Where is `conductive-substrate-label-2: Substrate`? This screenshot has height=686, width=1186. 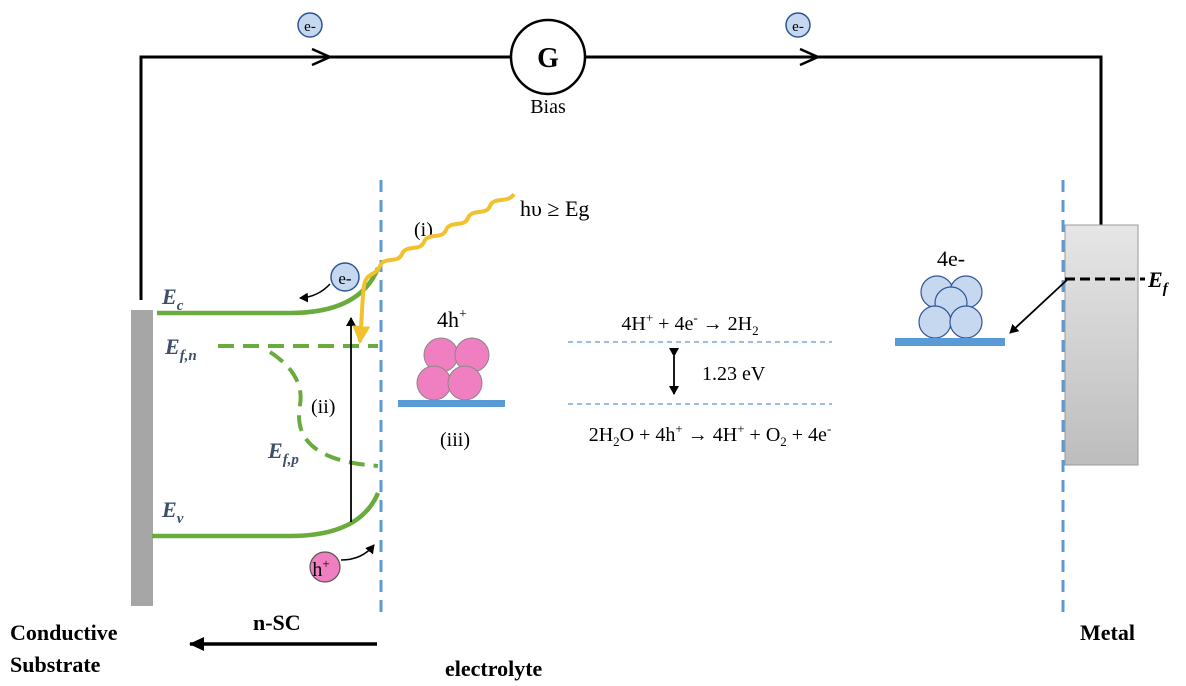
conductive-substrate-label-2: Substrate is located at coordinates (55, 664).